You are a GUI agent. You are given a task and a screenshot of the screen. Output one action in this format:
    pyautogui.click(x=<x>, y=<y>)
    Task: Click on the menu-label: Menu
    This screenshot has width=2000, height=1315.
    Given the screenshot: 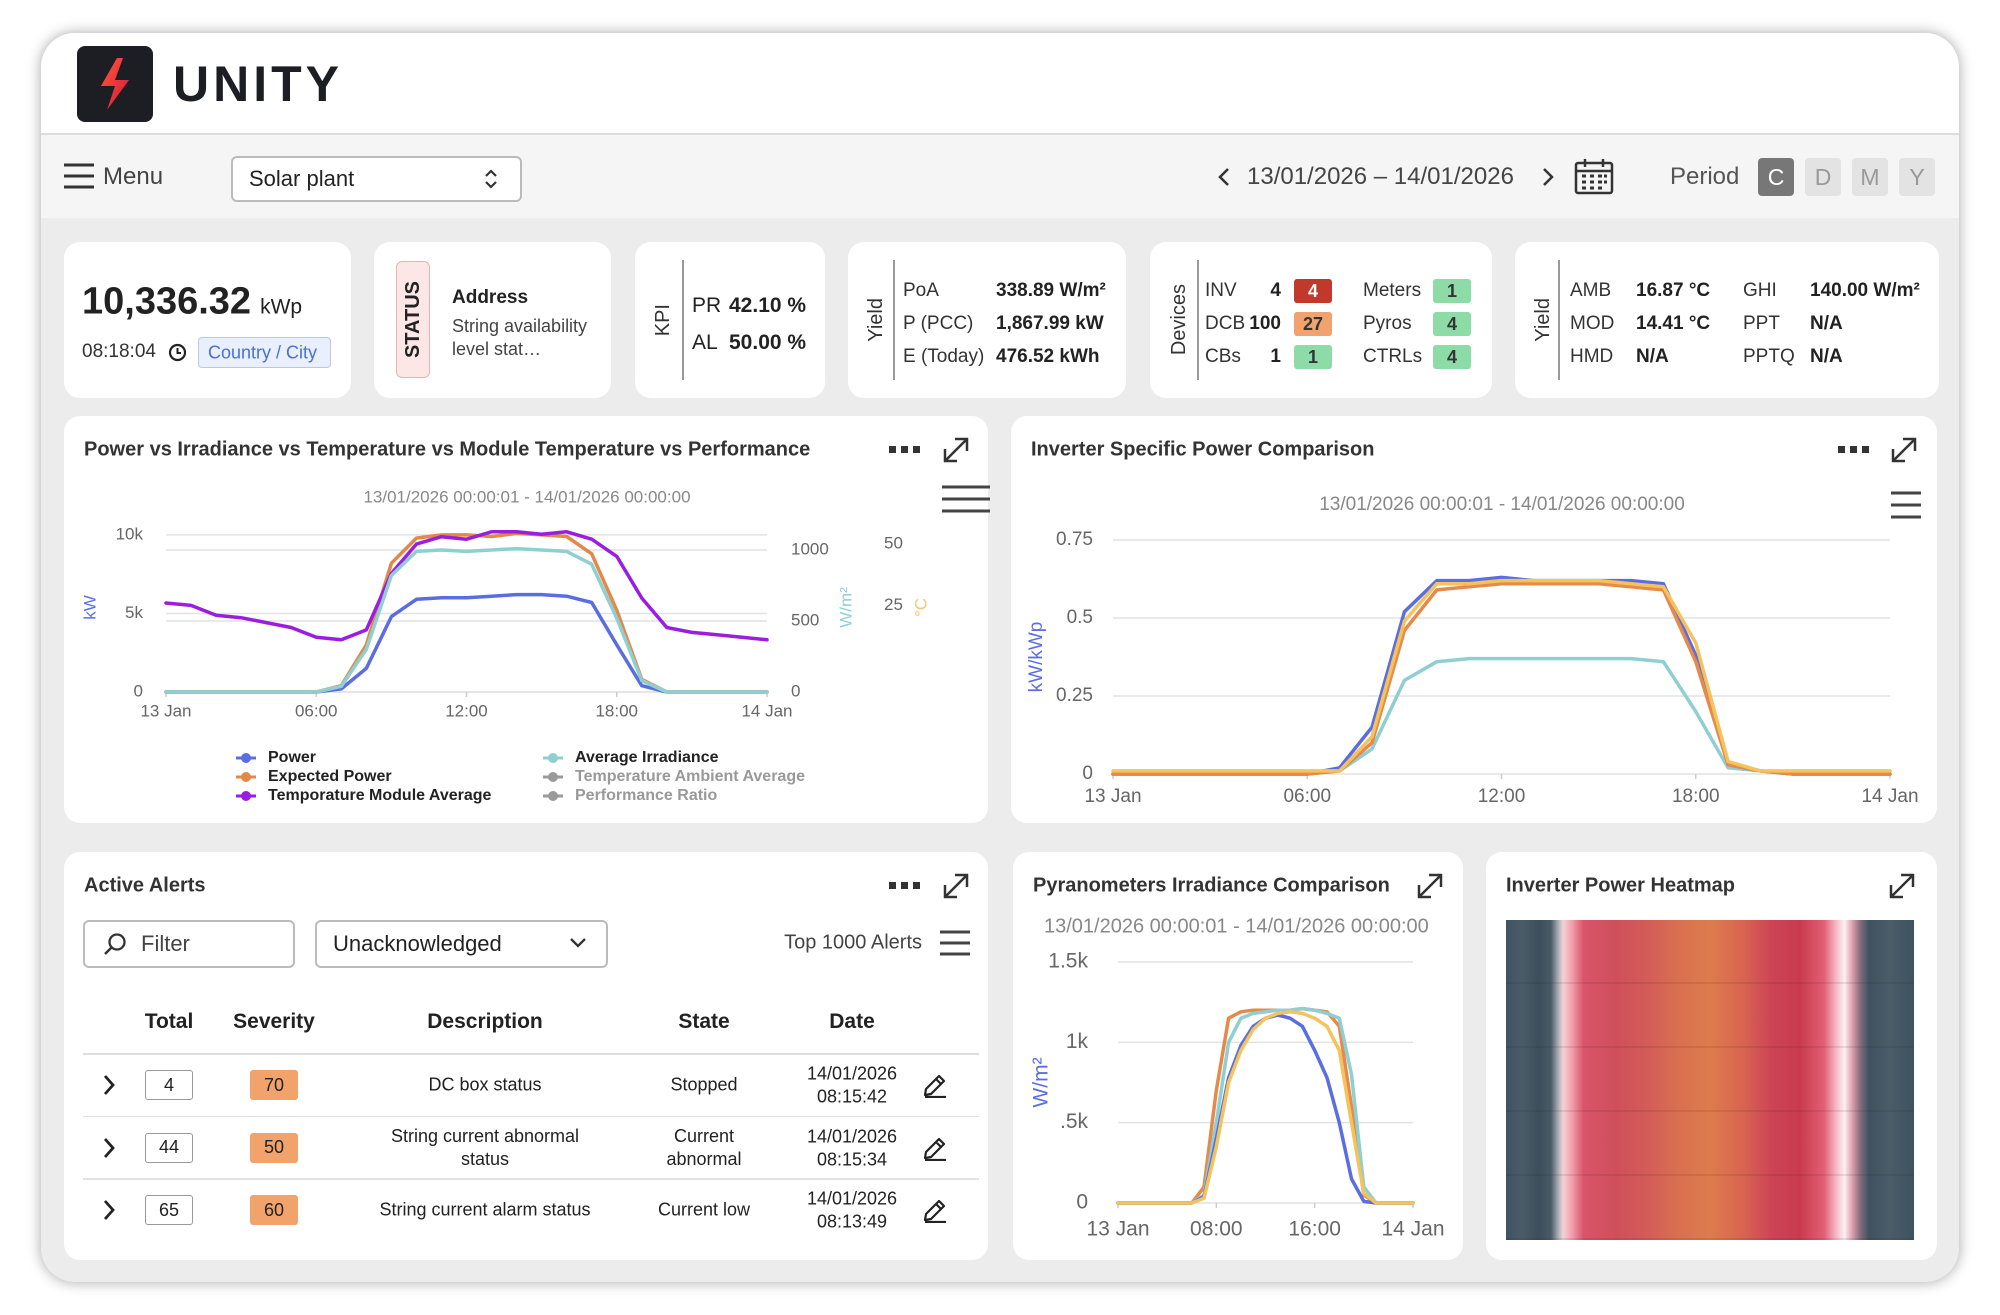 What is the action you would take?
    pyautogui.click(x=133, y=176)
    